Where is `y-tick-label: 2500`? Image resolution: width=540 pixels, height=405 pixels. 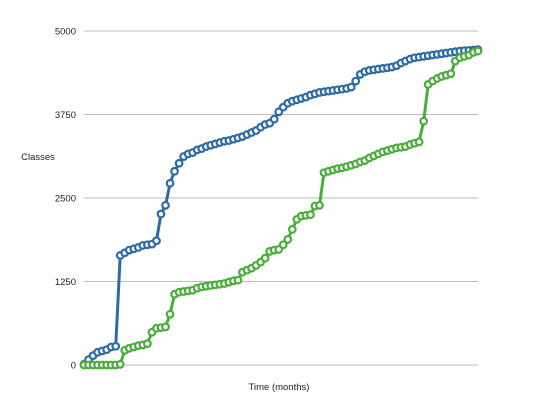 y-tick-label: 2500 is located at coordinates (65, 199).